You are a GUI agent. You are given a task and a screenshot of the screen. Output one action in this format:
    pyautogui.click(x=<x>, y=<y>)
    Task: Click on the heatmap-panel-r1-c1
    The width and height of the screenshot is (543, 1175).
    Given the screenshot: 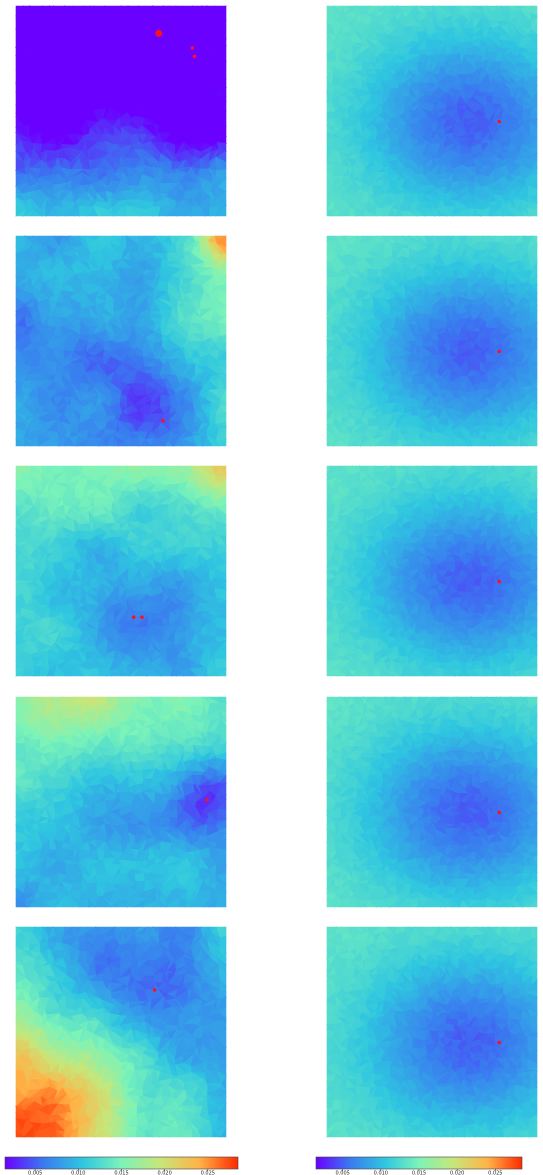 What is the action you would take?
    pyautogui.click(x=121, y=111)
    